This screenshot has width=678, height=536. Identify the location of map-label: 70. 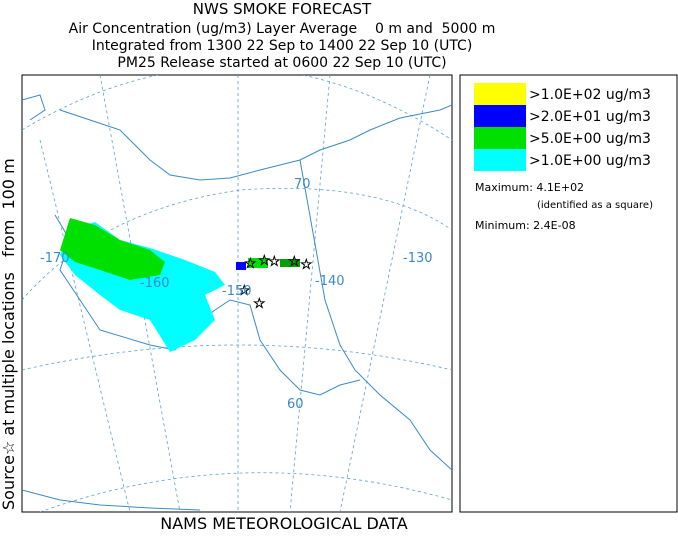
(302, 184).